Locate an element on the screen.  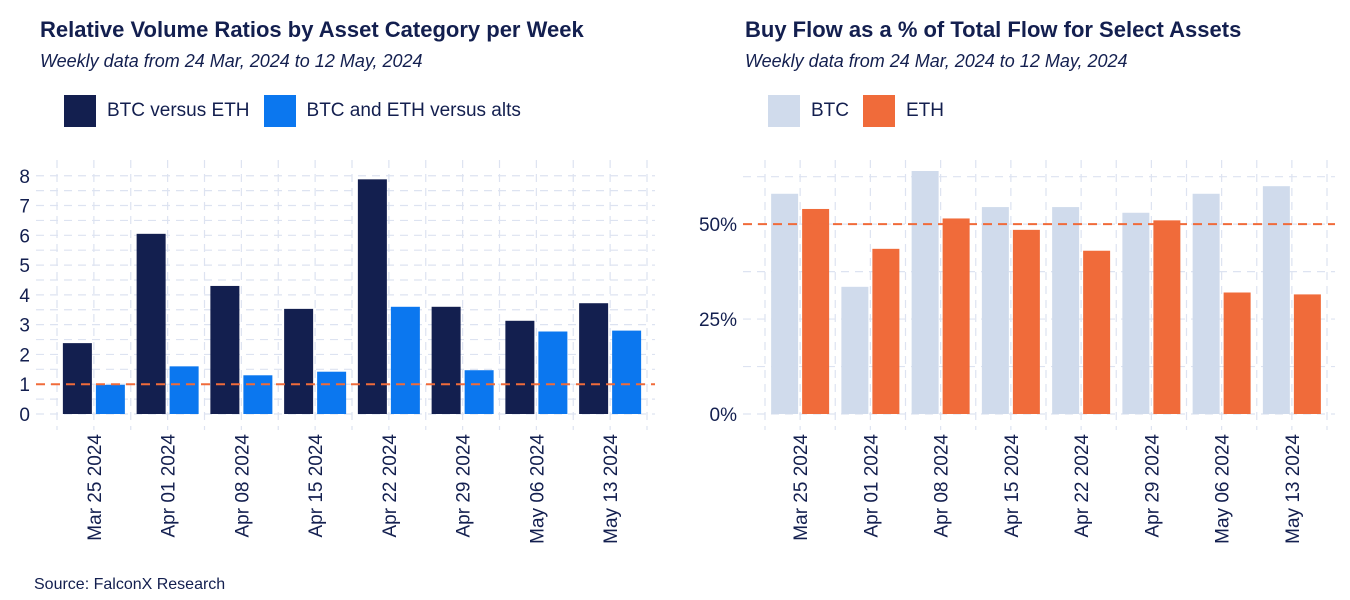
legend-label: BTC and ETH versus alts is located at coordinates (413, 110).